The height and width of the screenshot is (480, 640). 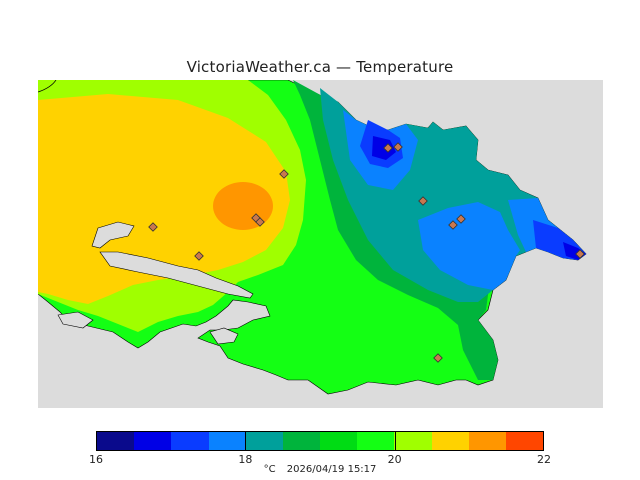 I want to click on land-region-deep-blue, so click(x=473, y=190).